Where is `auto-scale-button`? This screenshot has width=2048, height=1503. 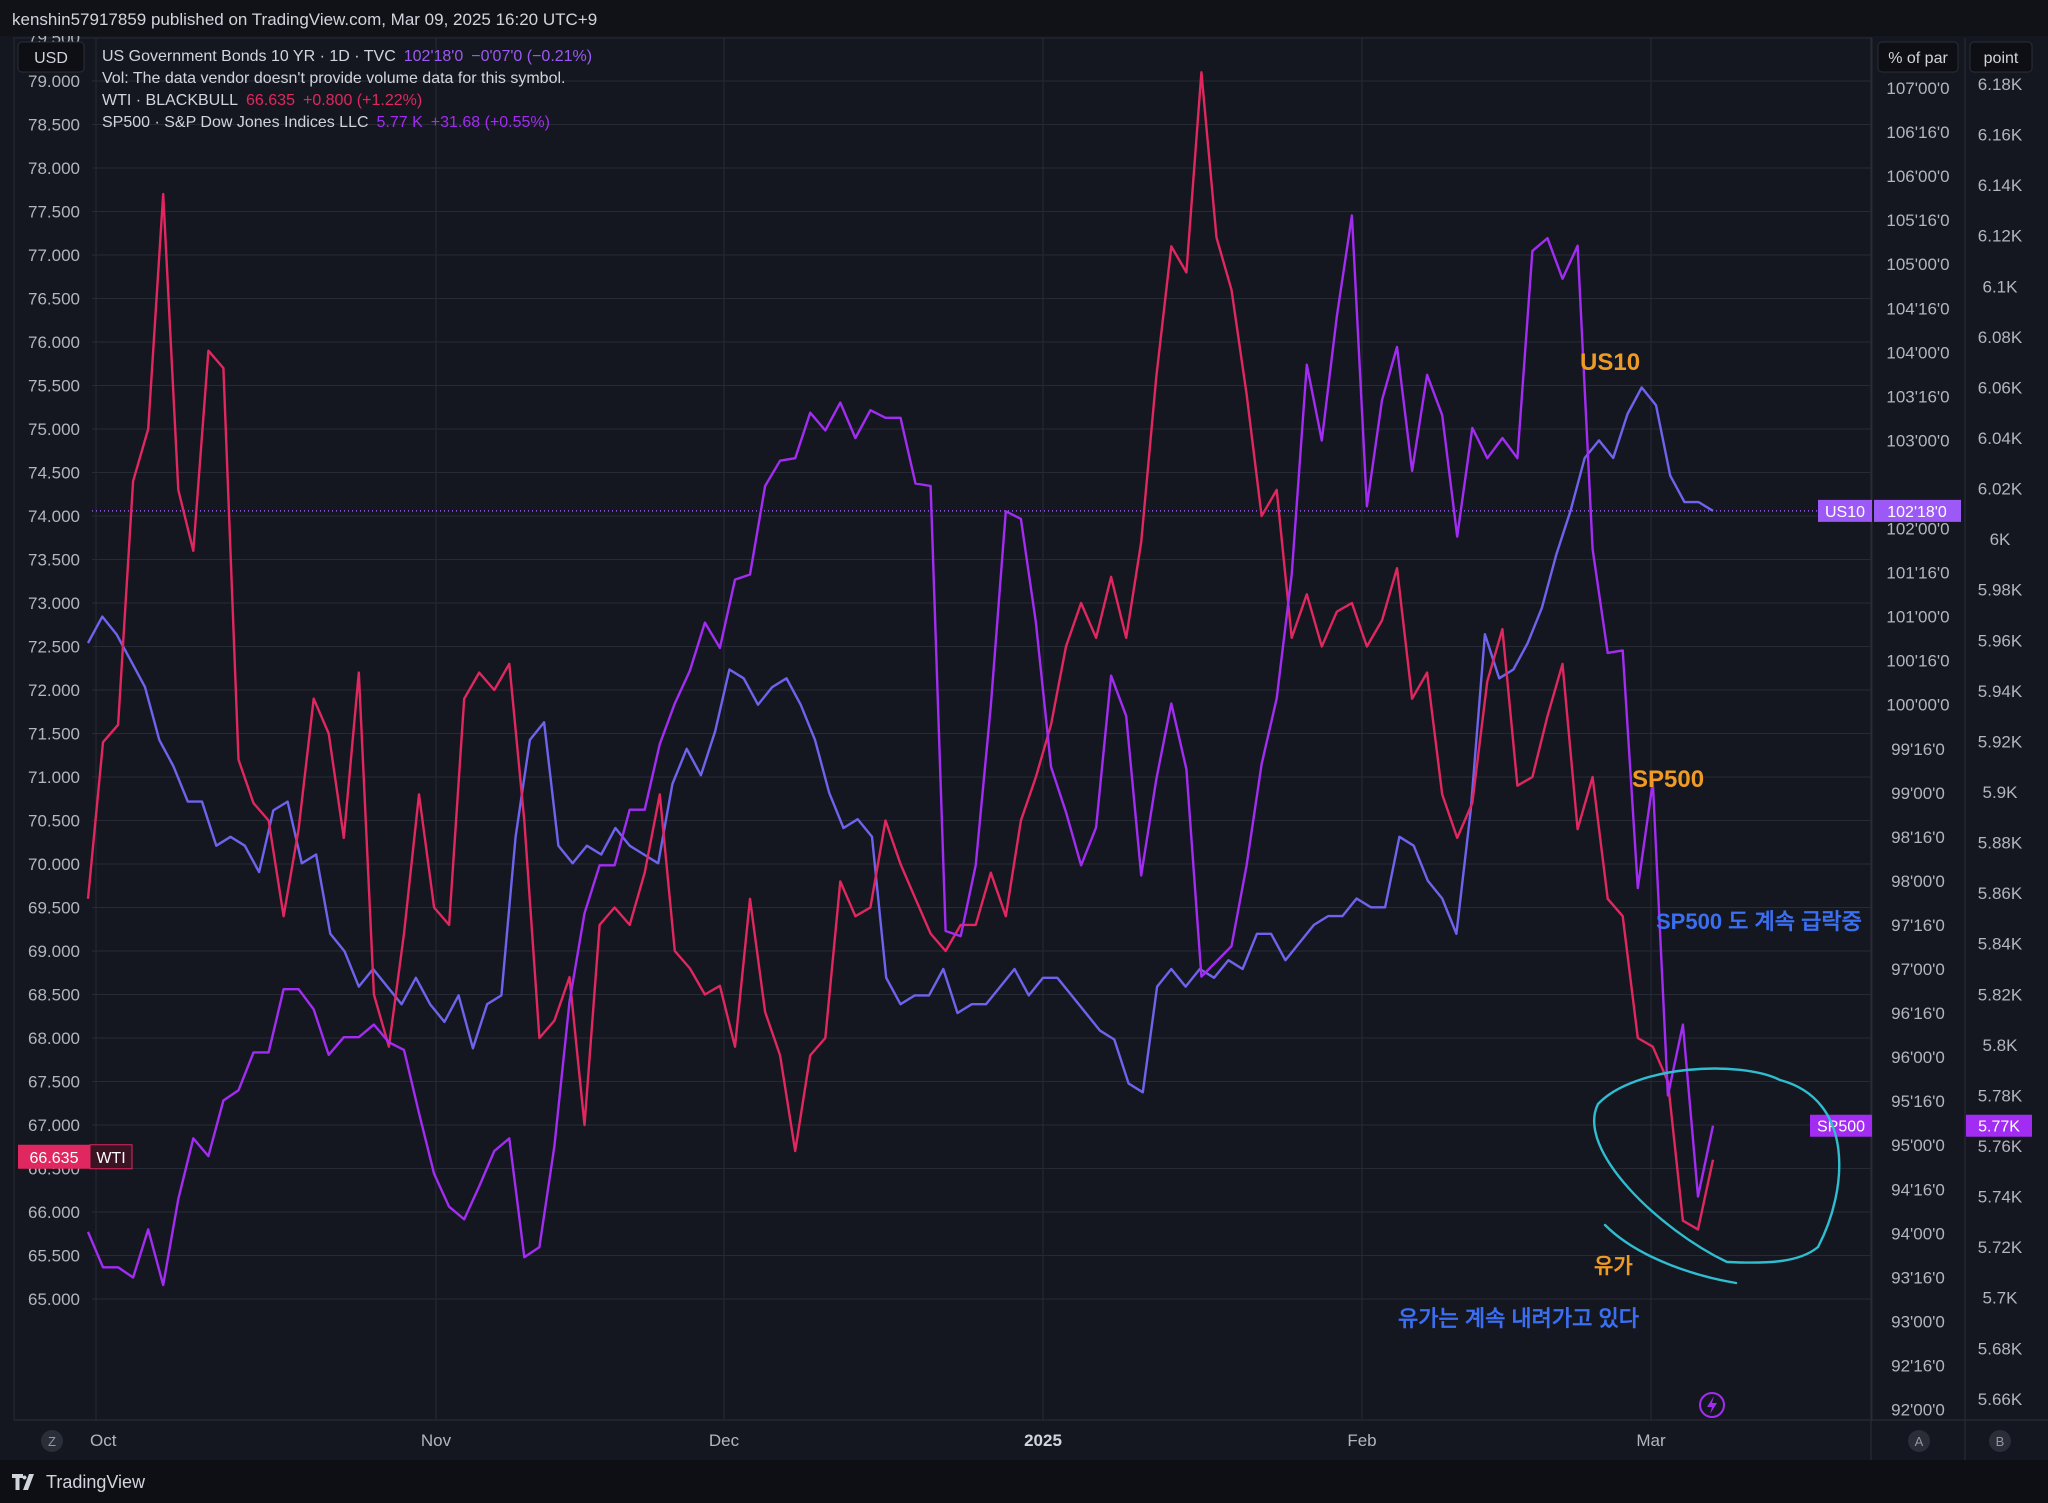
auto-scale-button is located at coordinates (1919, 1441).